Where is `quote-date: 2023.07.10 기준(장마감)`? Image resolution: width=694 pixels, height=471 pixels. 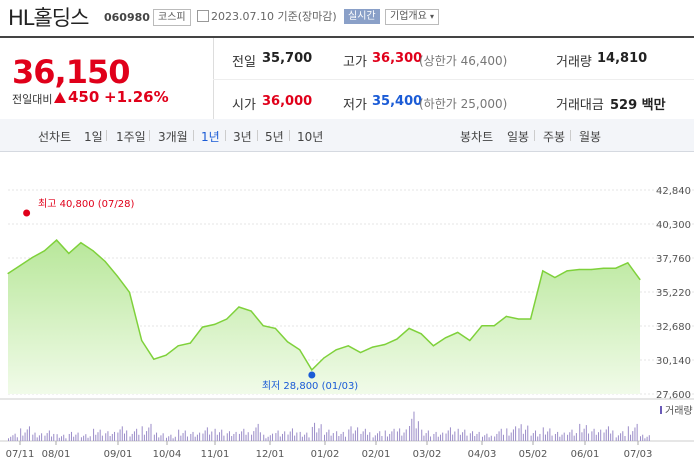
quote-date: 2023.07.10 기준(장마감) is located at coordinates (274, 16).